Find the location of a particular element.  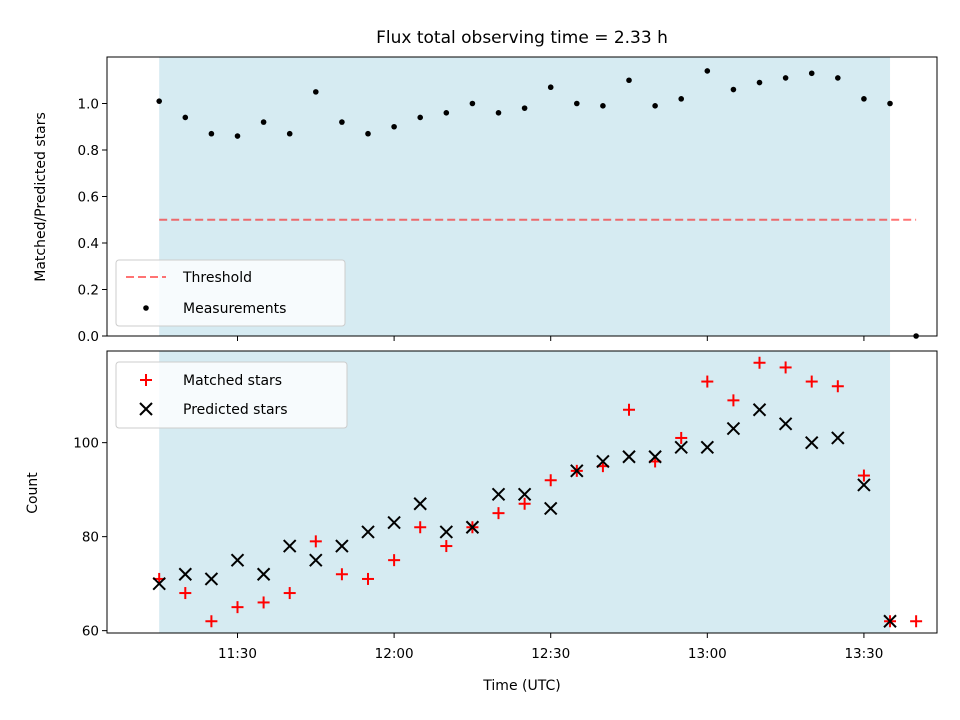

x-tick-label: 12:30 is located at coordinates (550, 654).